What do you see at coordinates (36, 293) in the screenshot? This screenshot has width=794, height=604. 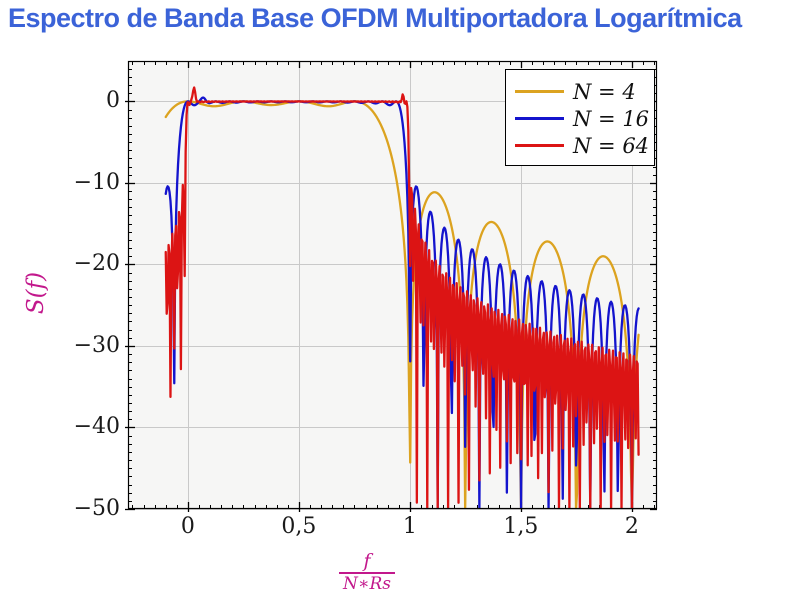 I see `y-axis-label: S(f)` at bounding box center [36, 293].